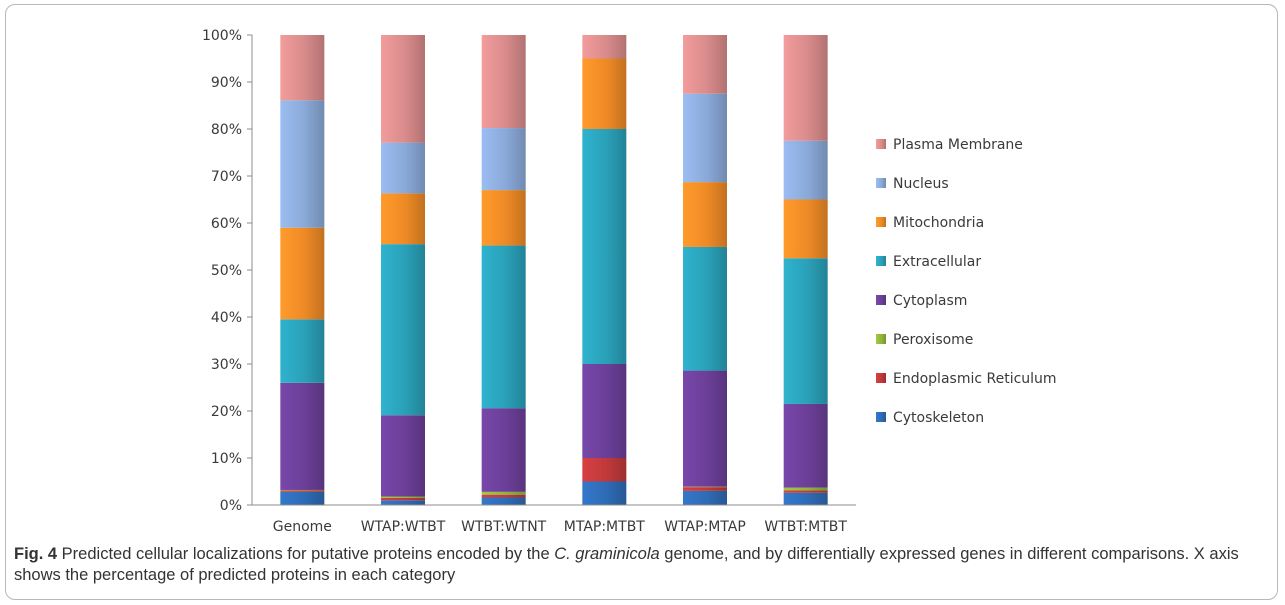 The width and height of the screenshot is (1285, 605). Describe the element at coordinates (403, 168) in the screenshot. I see `bar-segment-nucleus-wtap-wtbt` at that location.